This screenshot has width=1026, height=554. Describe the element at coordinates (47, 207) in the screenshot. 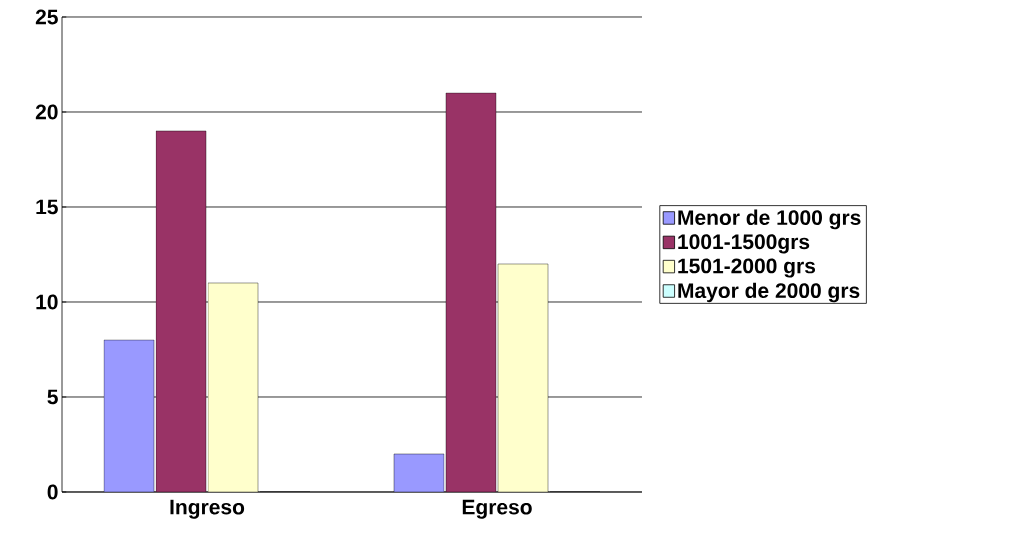

I see `y-tick-label: 15` at that location.